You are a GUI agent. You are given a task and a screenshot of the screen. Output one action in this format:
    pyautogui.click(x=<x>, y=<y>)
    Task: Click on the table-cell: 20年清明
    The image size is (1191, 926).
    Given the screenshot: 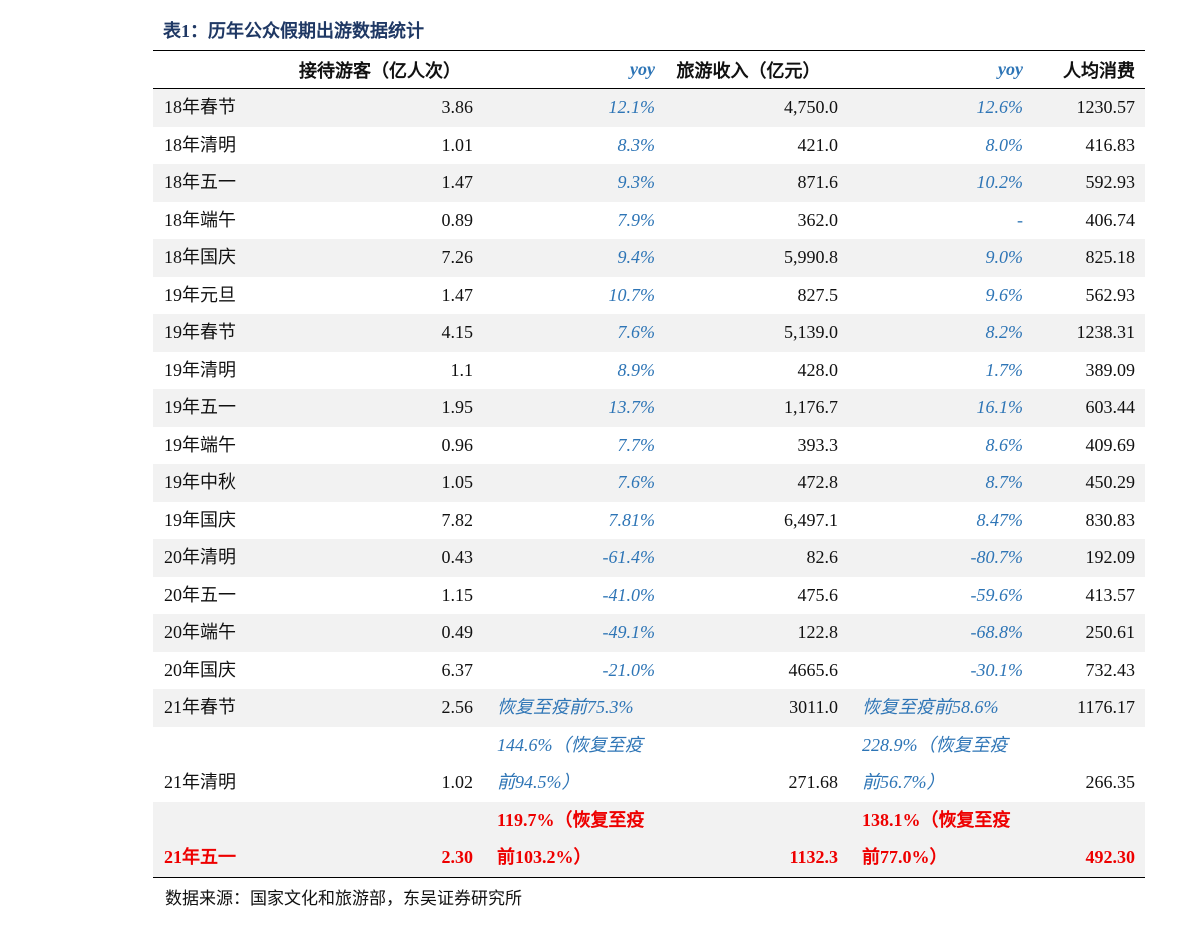 What is the action you would take?
    pyautogui.click(x=219, y=558)
    